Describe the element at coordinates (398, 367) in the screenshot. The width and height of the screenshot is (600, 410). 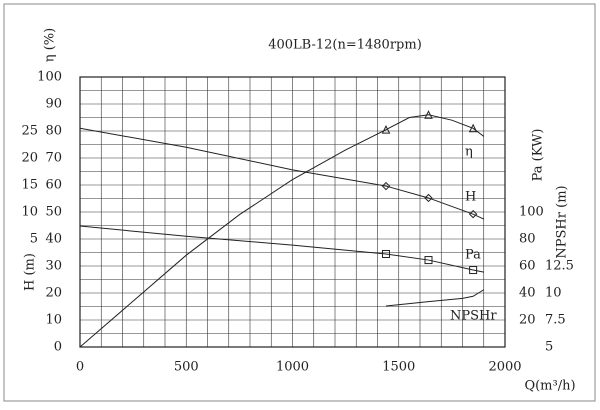
I see `x-tick-label: 1500` at that location.